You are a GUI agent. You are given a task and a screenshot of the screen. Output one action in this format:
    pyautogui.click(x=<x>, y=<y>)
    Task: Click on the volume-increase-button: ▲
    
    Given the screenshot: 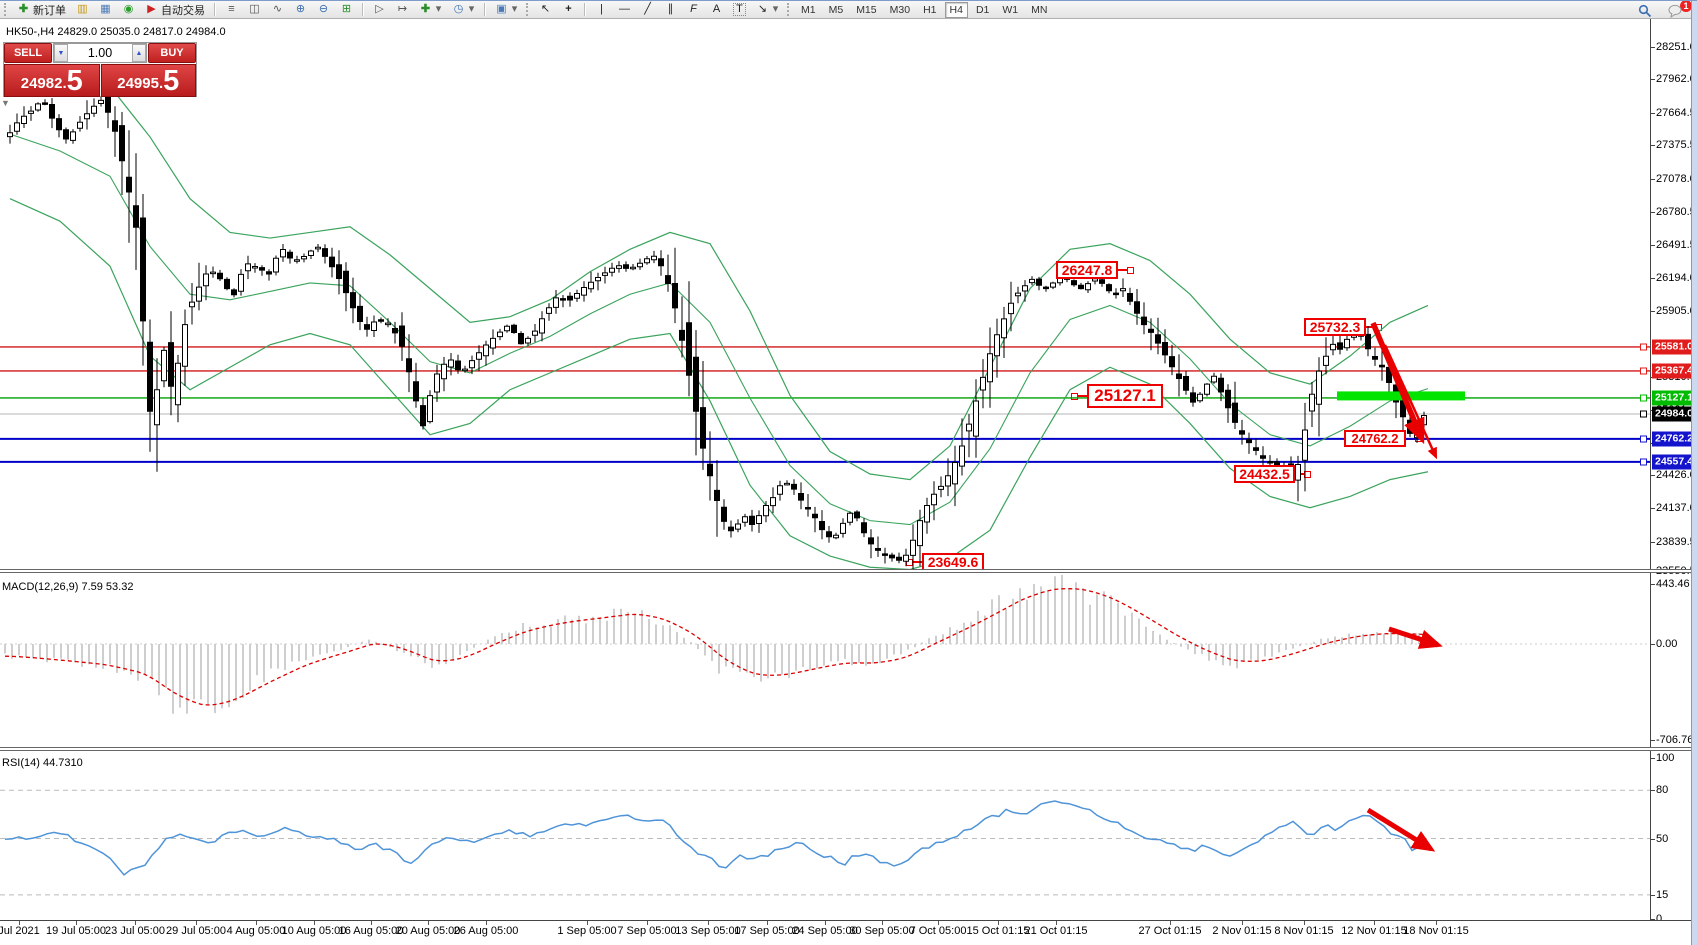 What is the action you would take?
    pyautogui.click(x=139, y=53)
    